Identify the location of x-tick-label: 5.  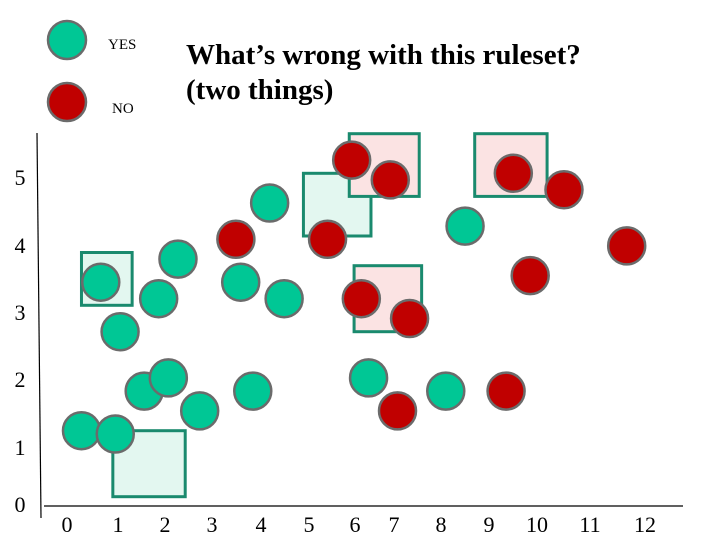
(309, 524).